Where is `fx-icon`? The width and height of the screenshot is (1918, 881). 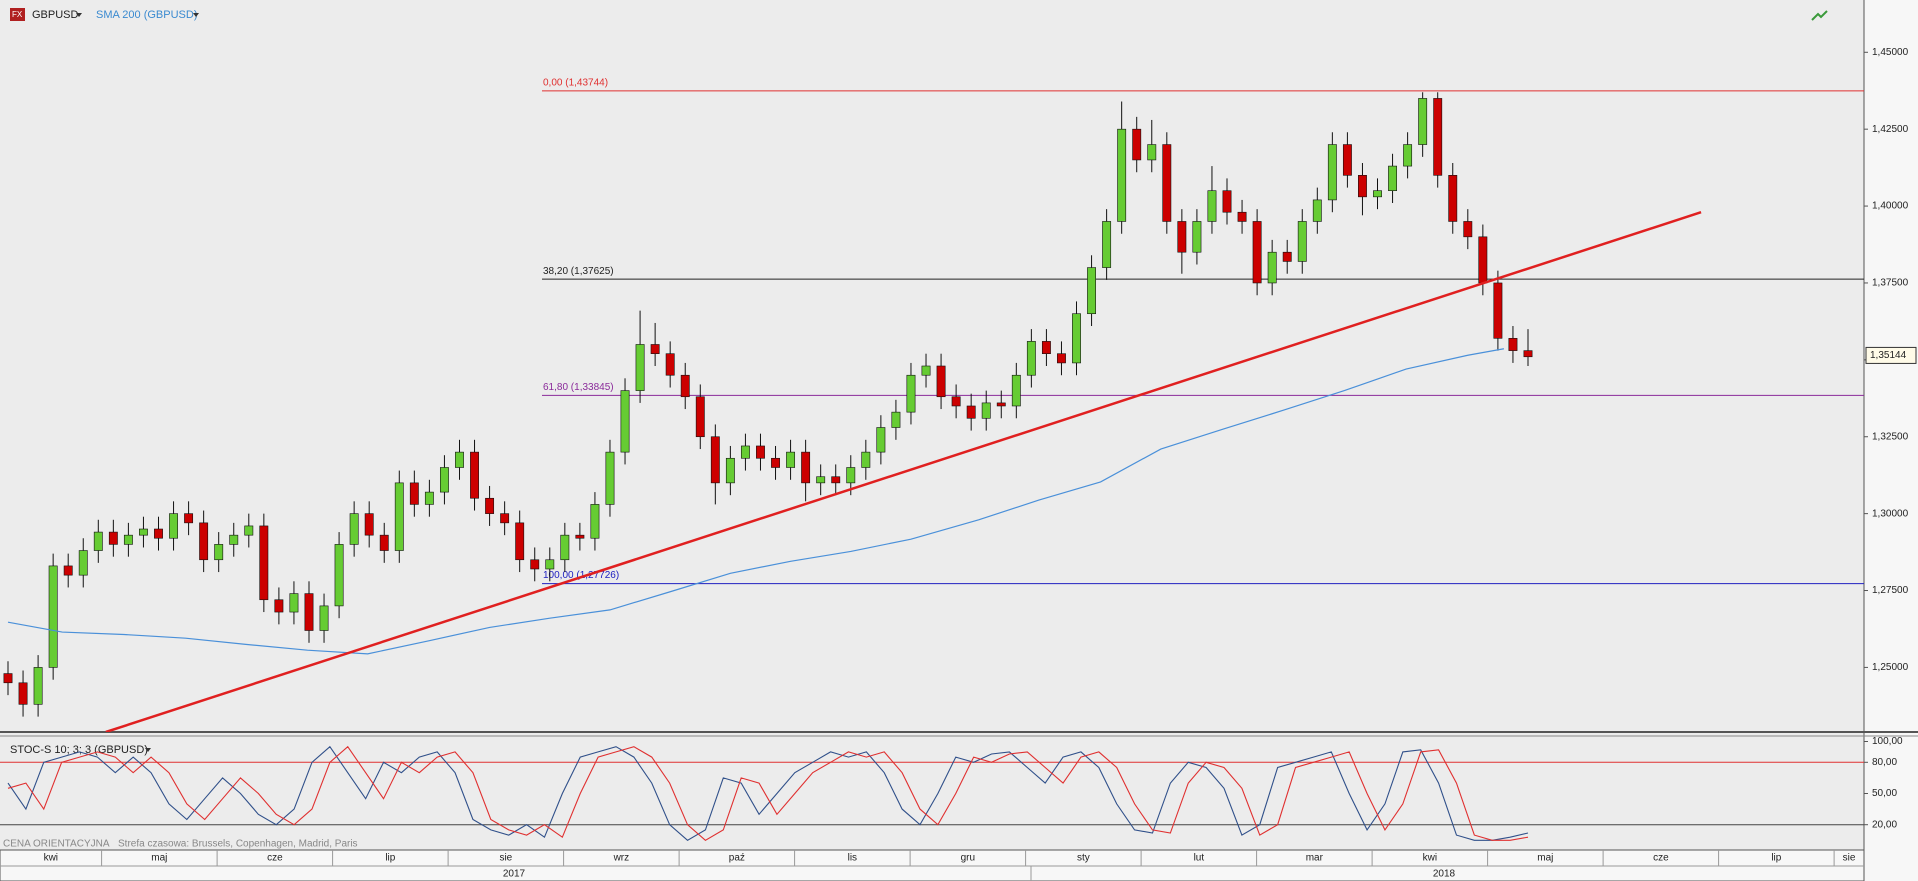
fx-icon is located at coordinates (17, 14).